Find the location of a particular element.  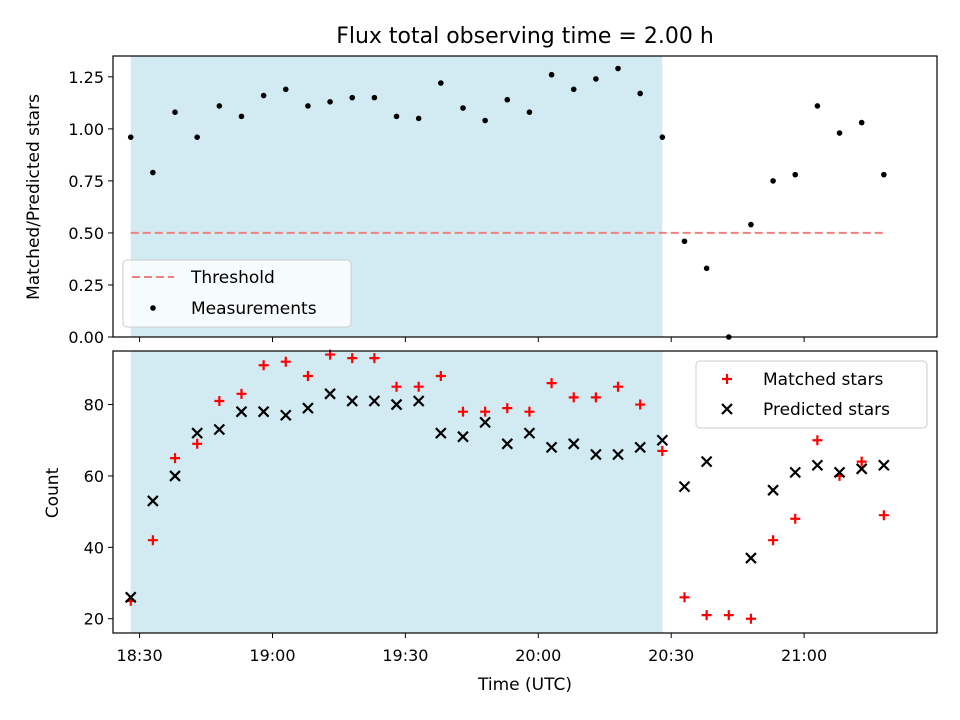

legend-matched-label: Matched stars is located at coordinates (823, 380).